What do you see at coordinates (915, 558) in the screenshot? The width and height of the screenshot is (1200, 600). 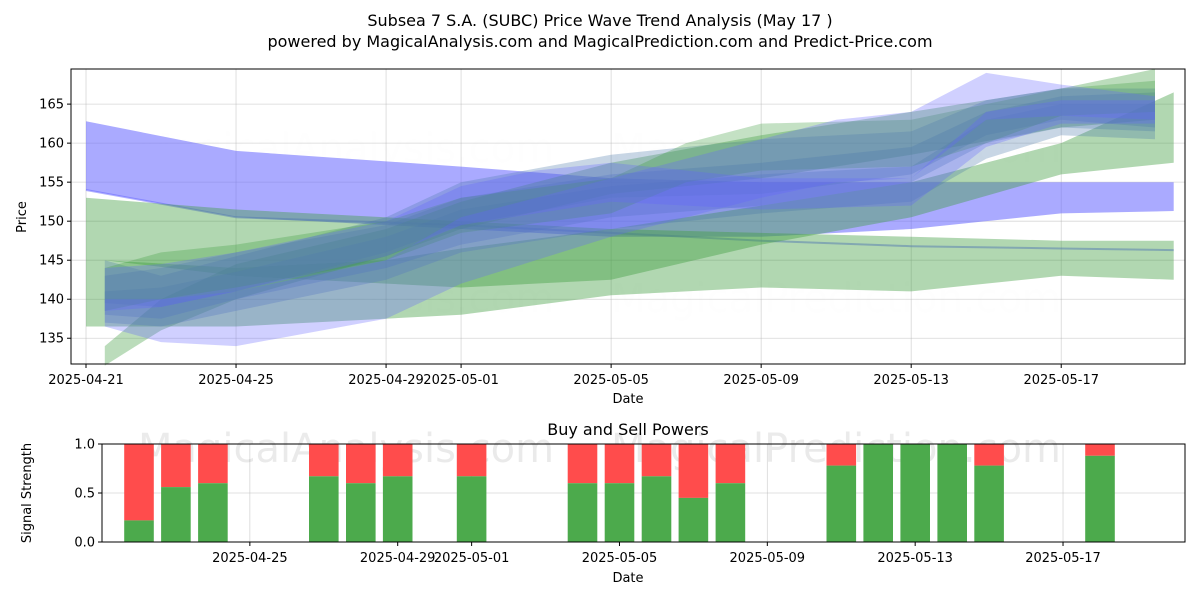 I see `power-x-tick-label: 2025-05-13` at bounding box center [915, 558].